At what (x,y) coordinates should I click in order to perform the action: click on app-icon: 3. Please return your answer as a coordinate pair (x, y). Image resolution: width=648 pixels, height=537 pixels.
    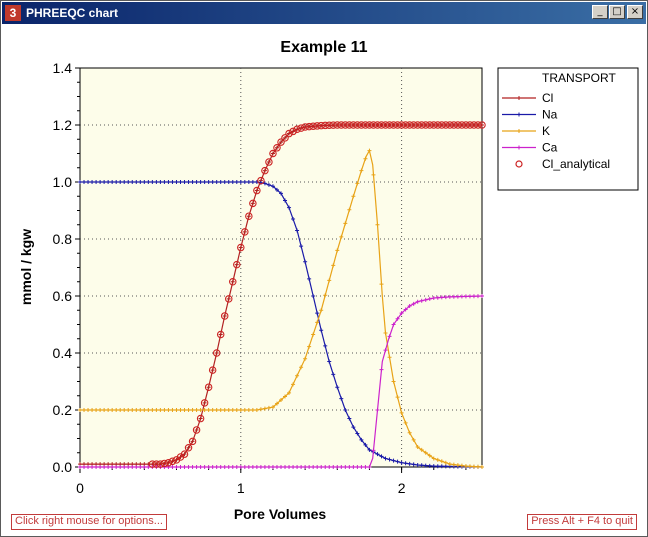
    Looking at the image, I should click on (13, 13).